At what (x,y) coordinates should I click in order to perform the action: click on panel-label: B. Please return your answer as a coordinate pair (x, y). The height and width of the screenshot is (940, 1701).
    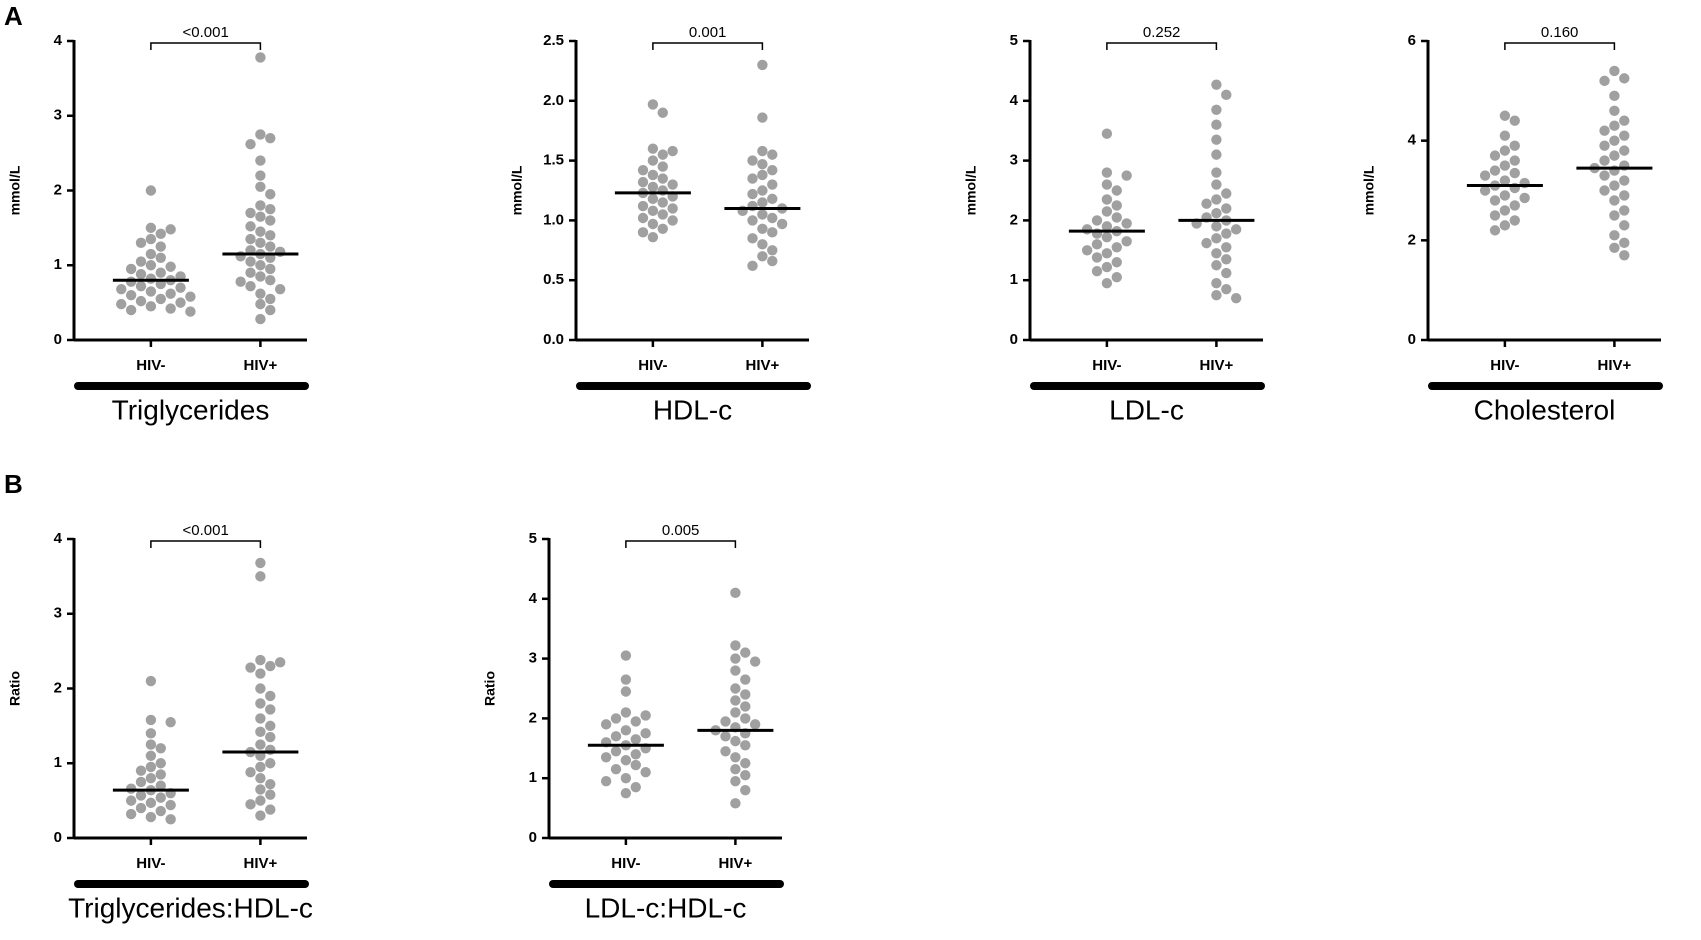
    Looking at the image, I should click on (13, 484).